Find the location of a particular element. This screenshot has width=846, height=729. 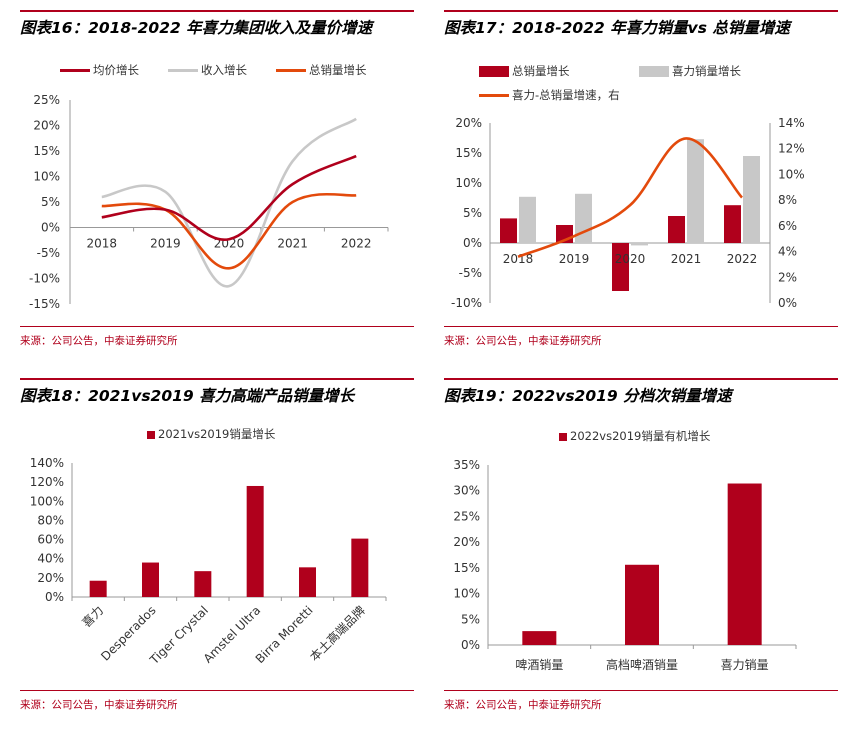

y-tick-label-left: 15% is located at coordinates (468, 153).